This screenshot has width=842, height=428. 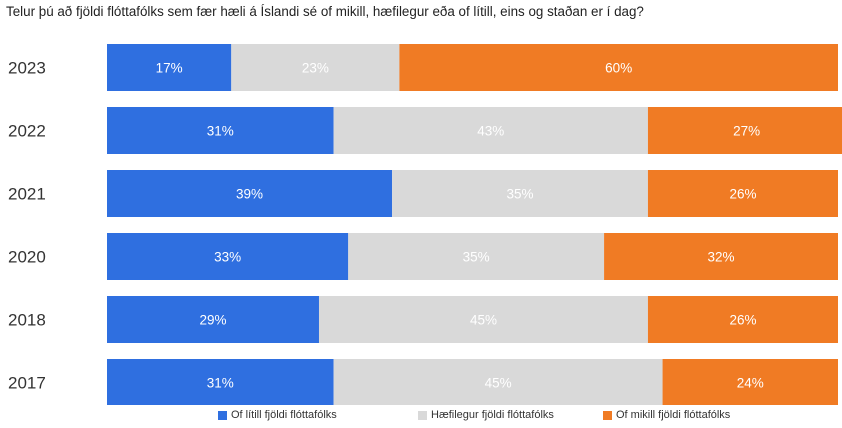 What do you see at coordinates (27, 194) in the screenshot?
I see `category-label-2021: 2021` at bounding box center [27, 194].